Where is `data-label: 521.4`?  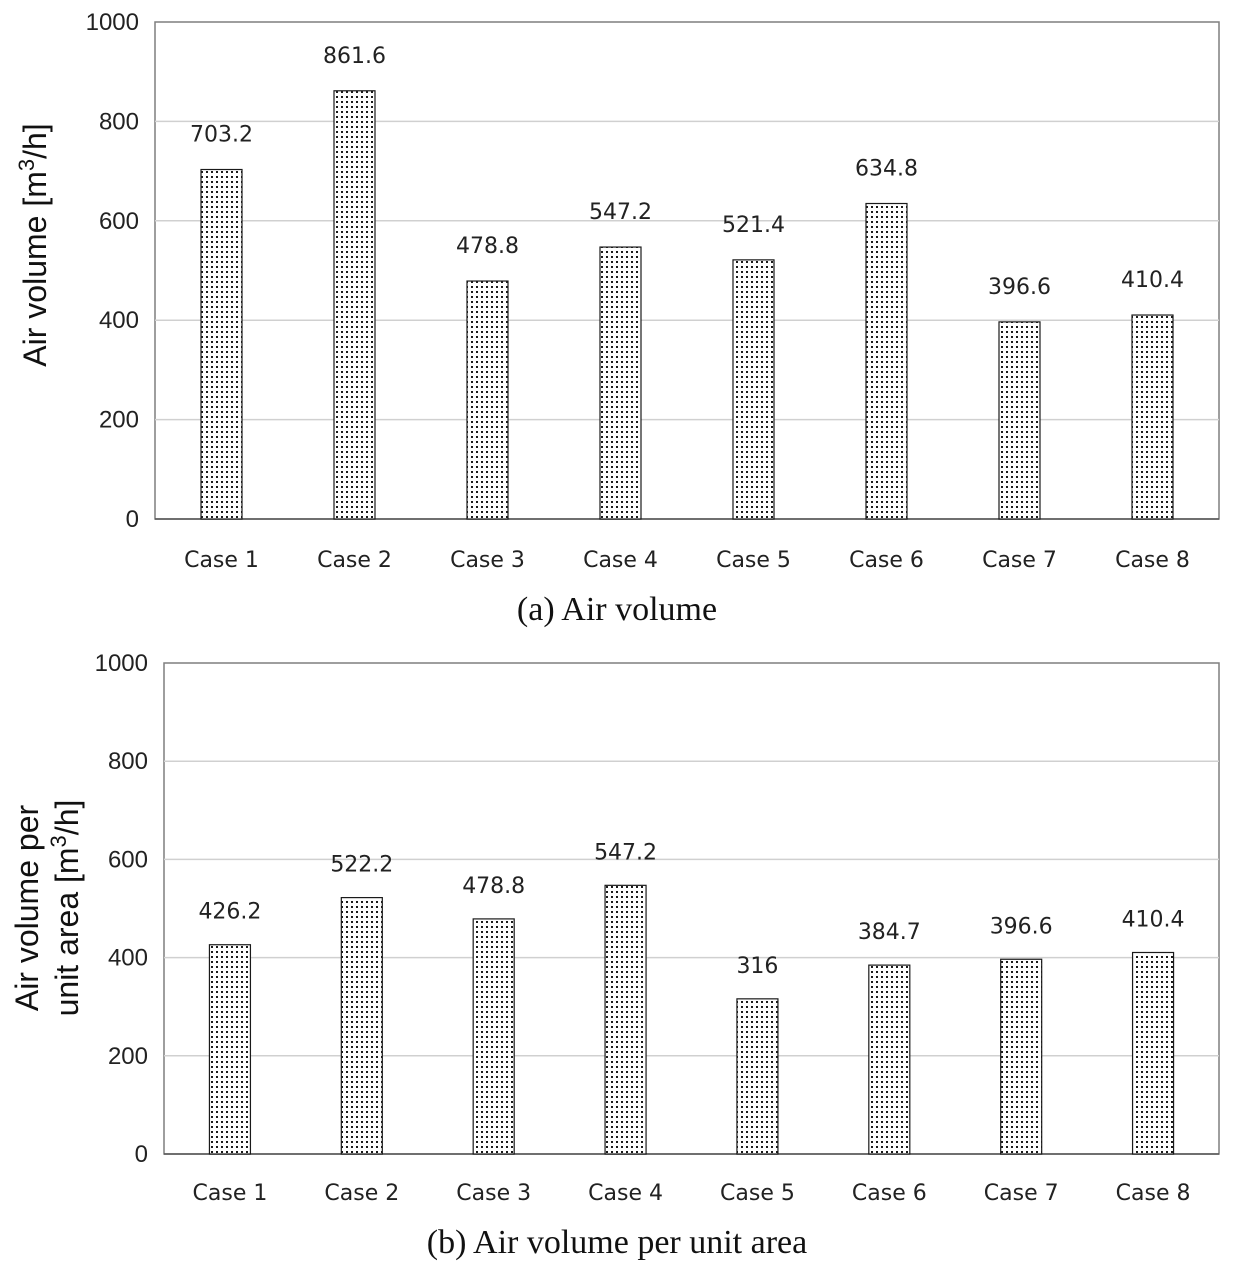 data-label: 521.4 is located at coordinates (753, 225).